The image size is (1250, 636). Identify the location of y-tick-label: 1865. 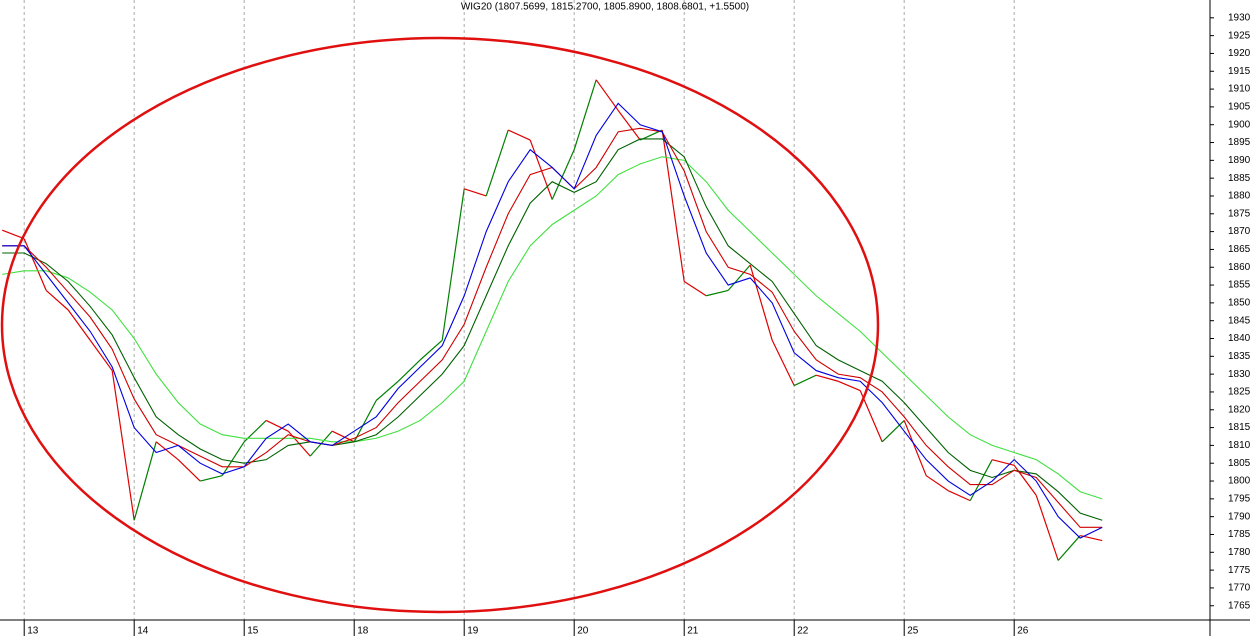
(1239, 249).